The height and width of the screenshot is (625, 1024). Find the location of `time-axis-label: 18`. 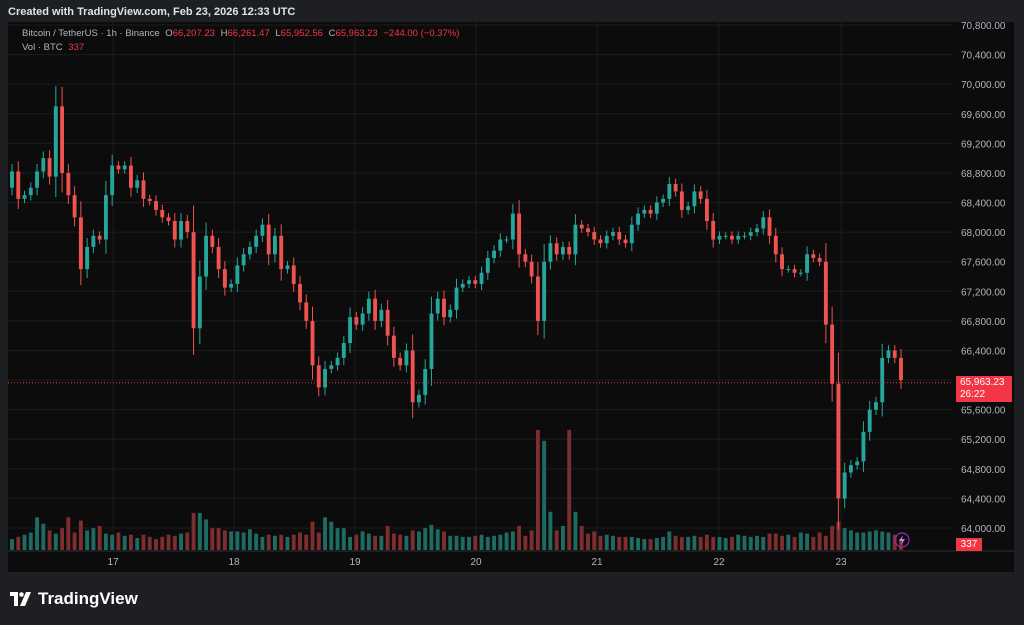

time-axis-label: 18 is located at coordinates (234, 562).